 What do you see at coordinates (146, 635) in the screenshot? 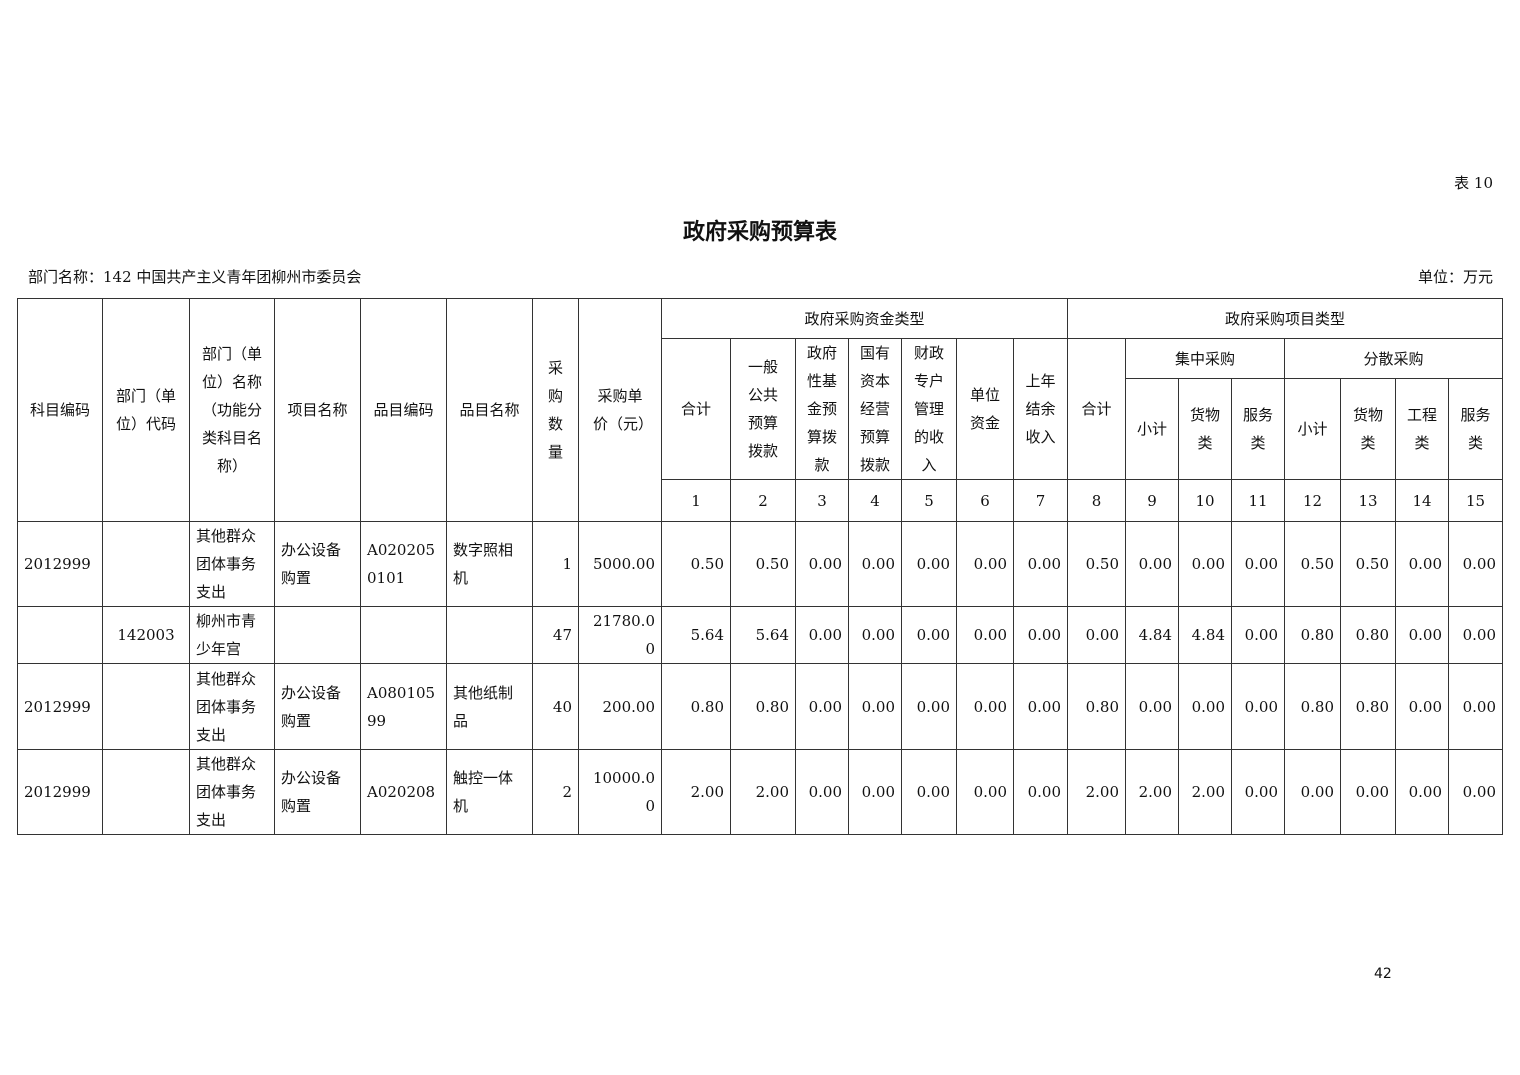
I see `dept-code-cell: 142003` at bounding box center [146, 635].